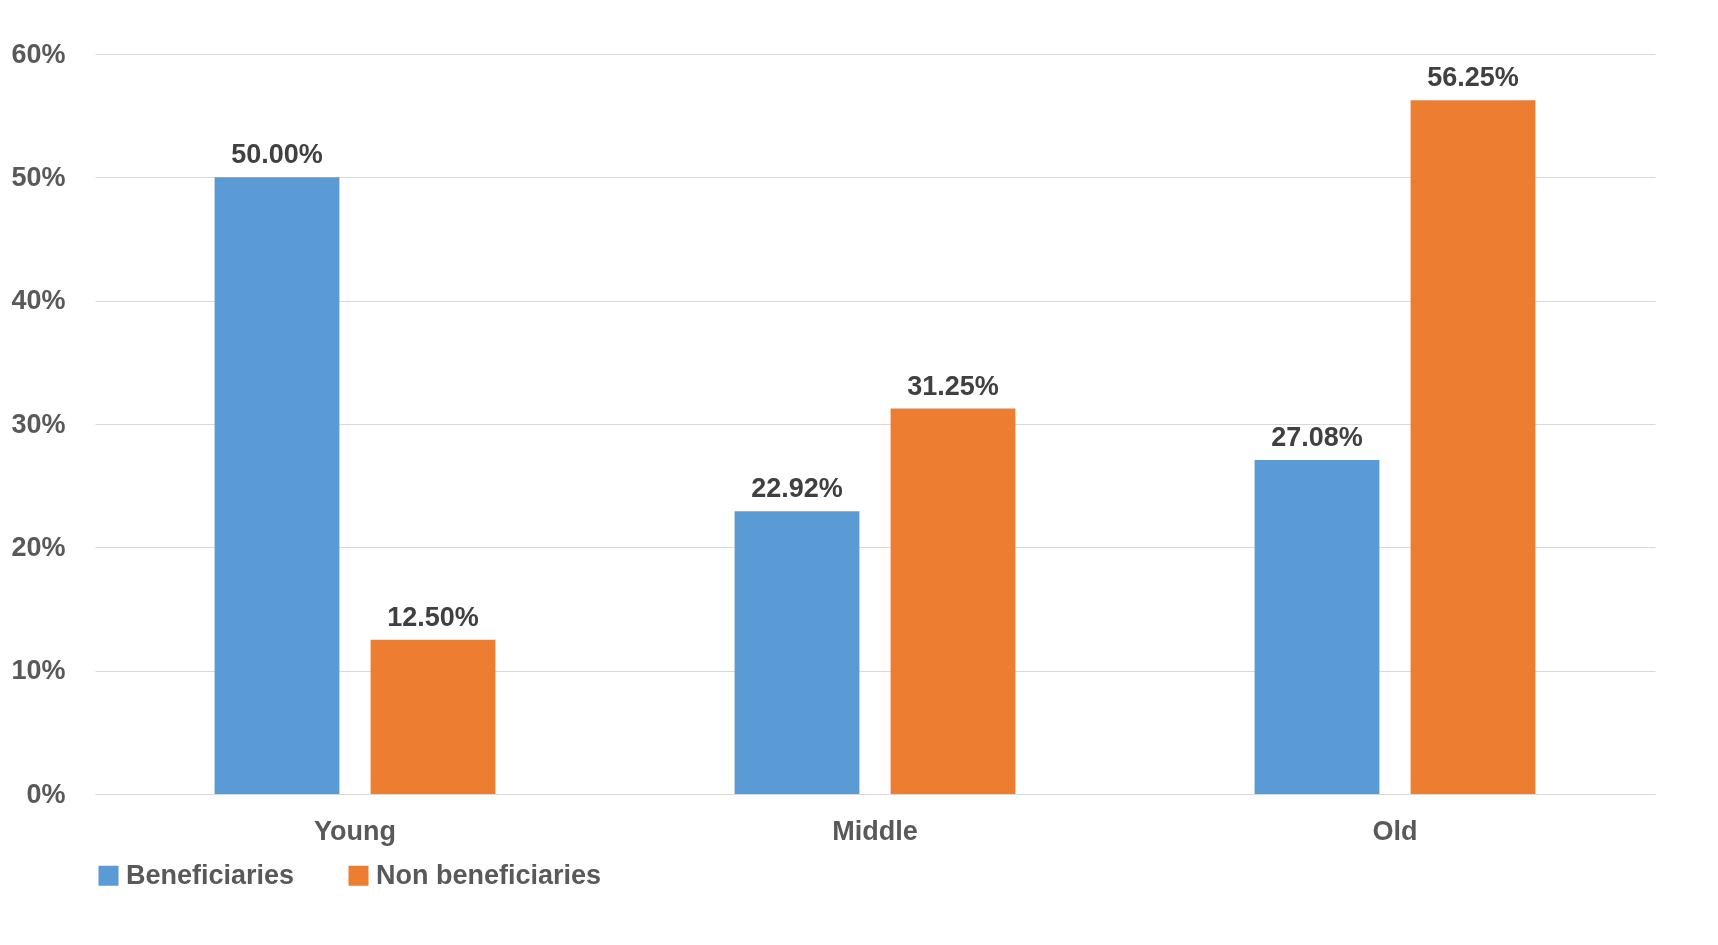 This screenshot has width=1718, height=945. What do you see at coordinates (46, 793) in the screenshot?
I see `y-tick-label: 0%` at bounding box center [46, 793].